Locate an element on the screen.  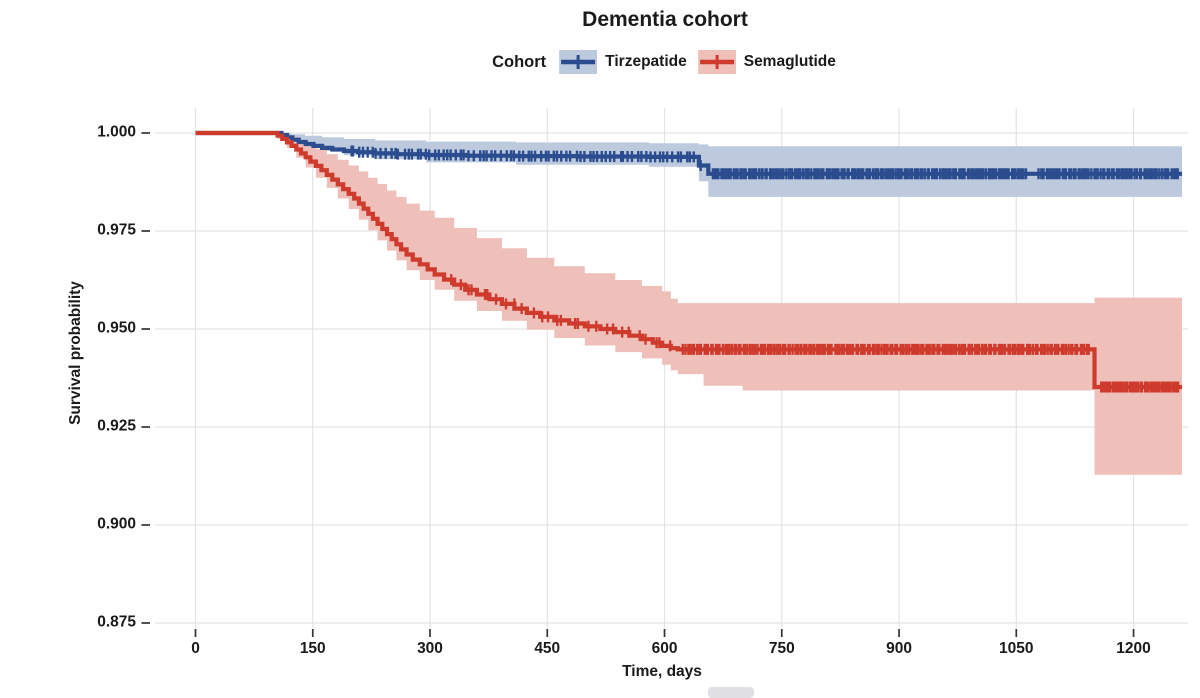
tirzepatide-key-icon is located at coordinates (578, 62).